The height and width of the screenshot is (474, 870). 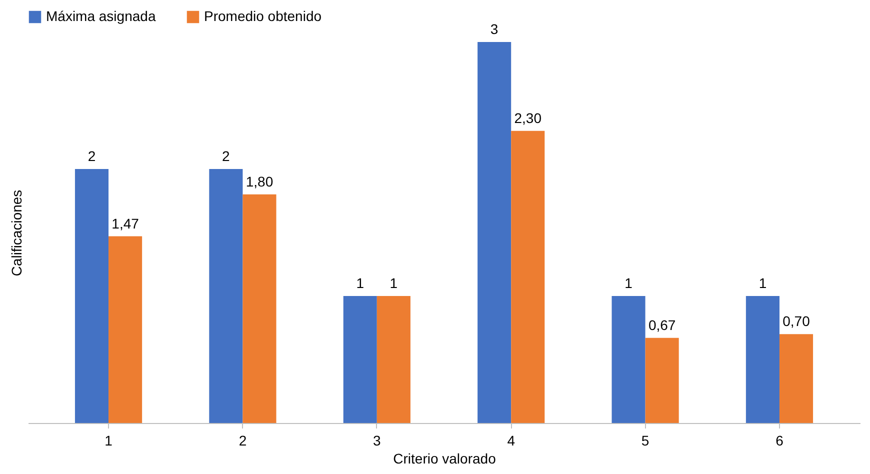 What do you see at coordinates (780, 440) in the screenshot?
I see `x-tick-label: 6` at bounding box center [780, 440].